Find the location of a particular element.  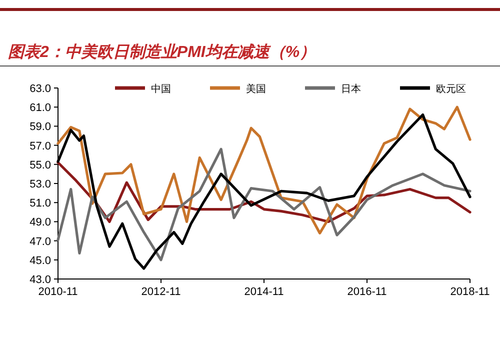

y-tick-label: 57.0 is located at coordinates (40, 146).